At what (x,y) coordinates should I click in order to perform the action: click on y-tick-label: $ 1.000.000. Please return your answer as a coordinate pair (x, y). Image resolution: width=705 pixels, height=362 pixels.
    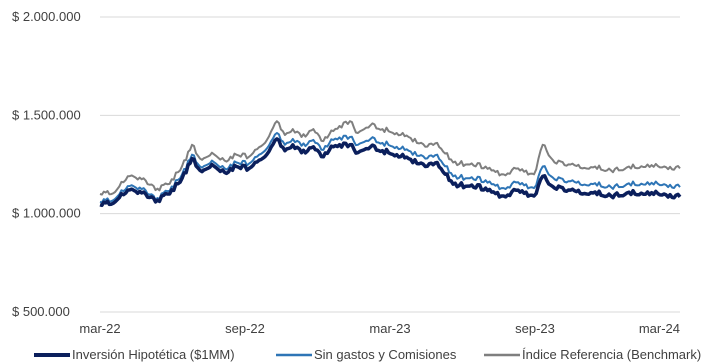
    Looking at the image, I should click on (46, 213).